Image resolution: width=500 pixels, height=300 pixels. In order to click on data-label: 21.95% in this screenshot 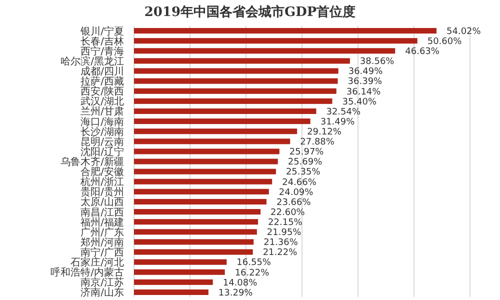, I will do `click(284, 233)`.